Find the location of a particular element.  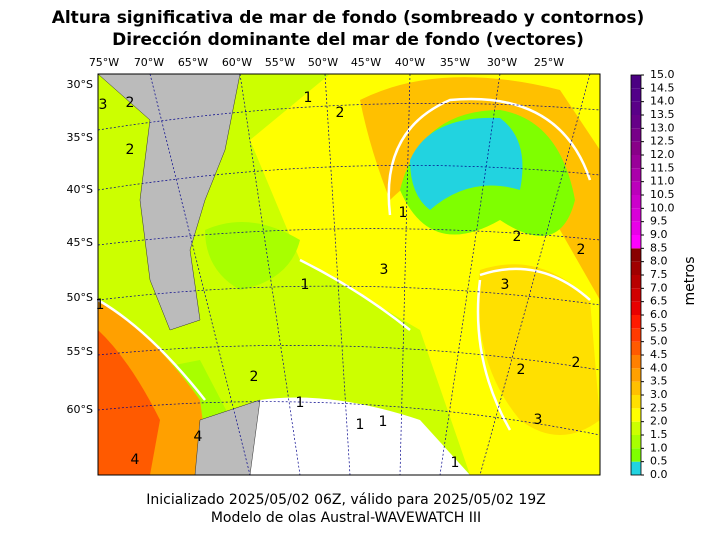

lon-label: 55°W is located at coordinates (280, 62).